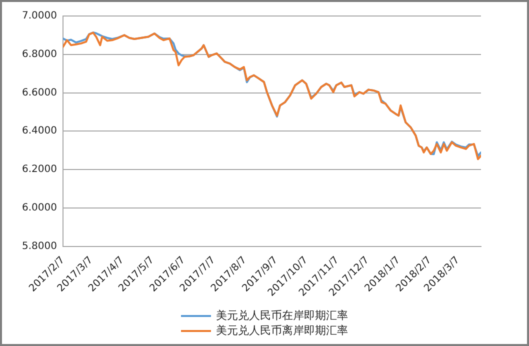  What do you see at coordinates (39, 92) in the screenshot?
I see `y-tick-label: 6.6000` at bounding box center [39, 92].